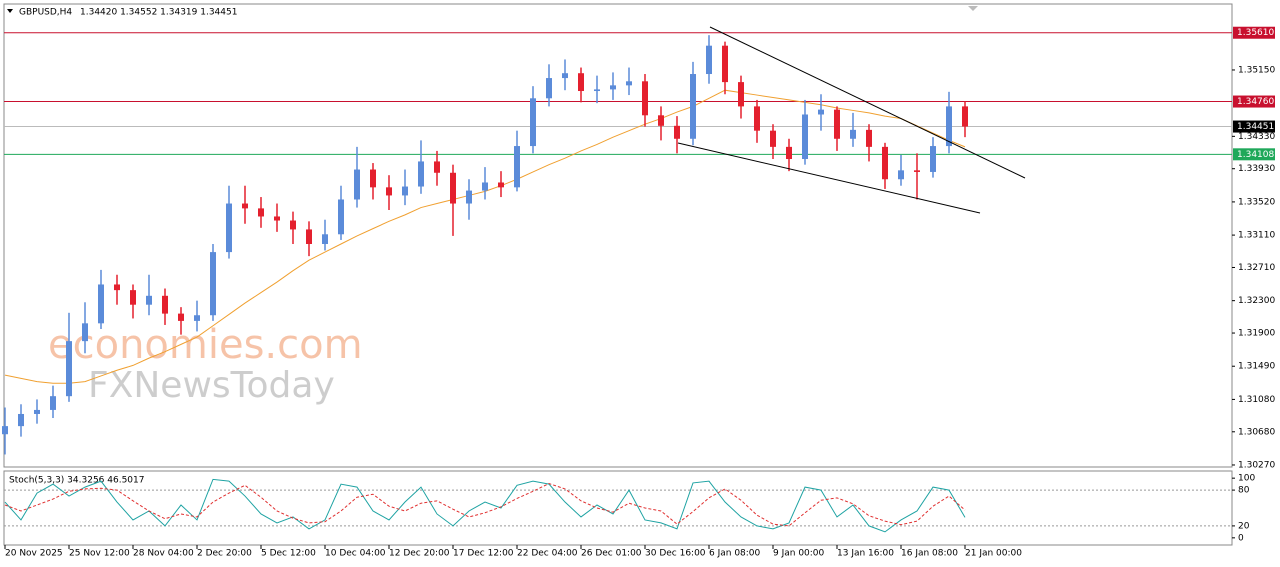 The height and width of the screenshot is (567, 1280). I want to click on y-tick-label: 20, so click(1244, 526).